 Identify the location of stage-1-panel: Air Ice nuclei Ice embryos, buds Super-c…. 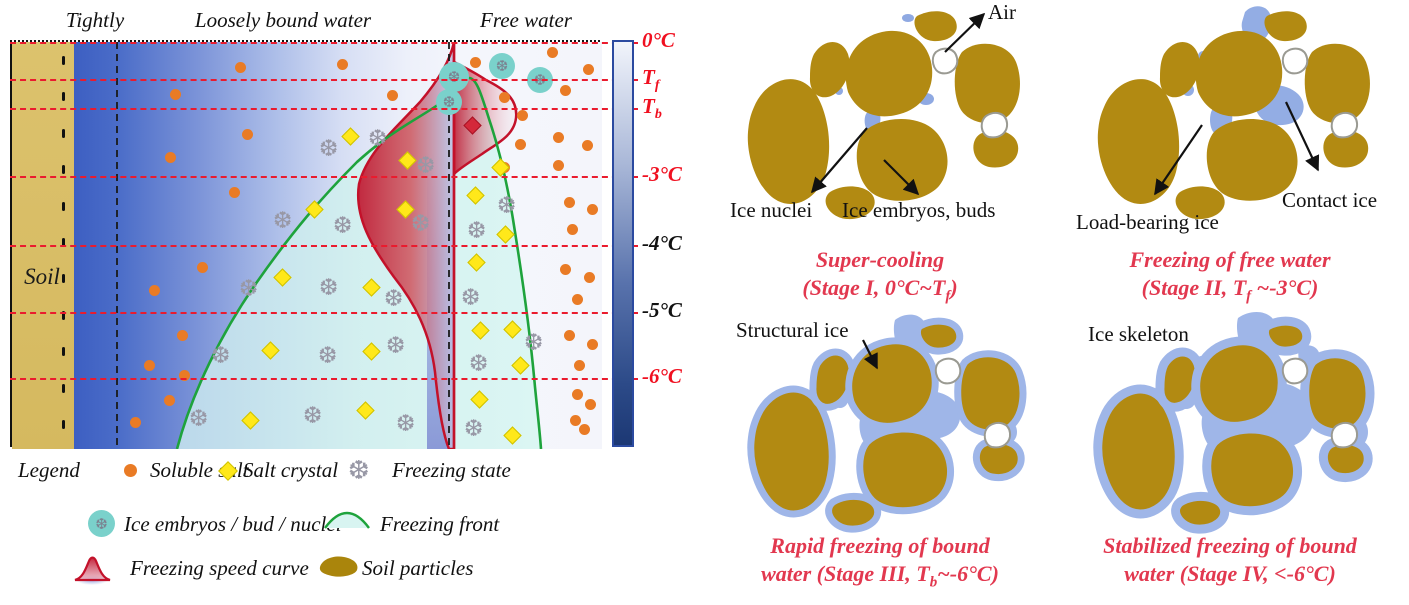
(880, 155).